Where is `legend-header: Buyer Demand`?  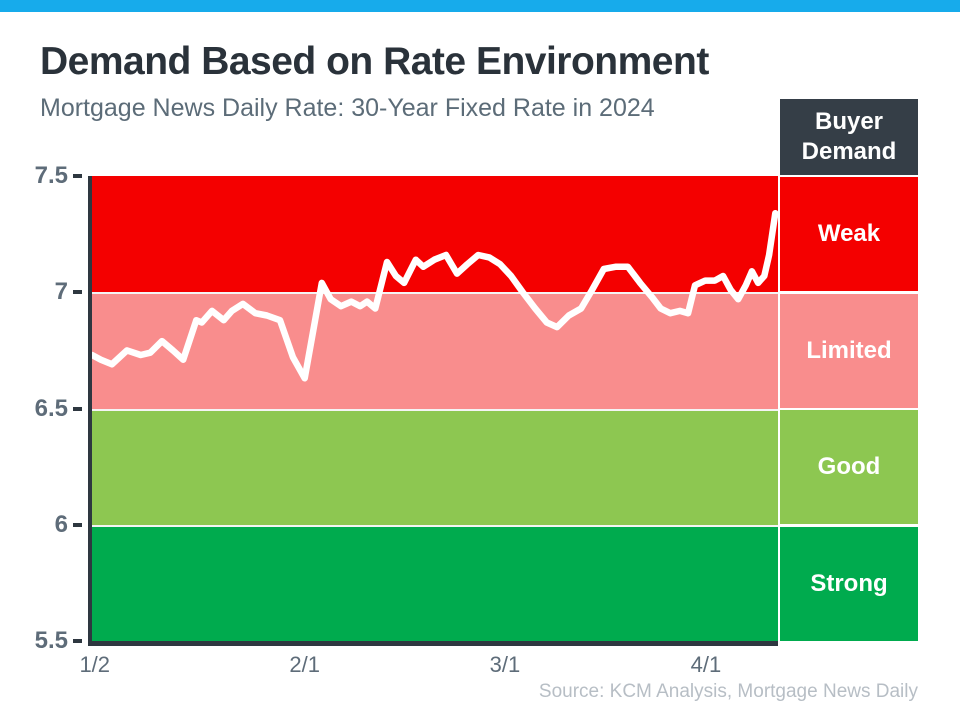
legend-header: Buyer Demand is located at coordinates (849, 137).